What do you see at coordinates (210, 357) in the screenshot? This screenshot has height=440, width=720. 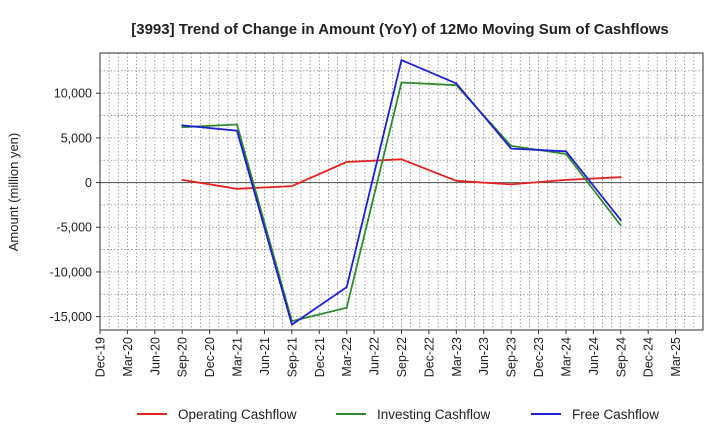 I see `x-tick-label: Dec-20` at bounding box center [210, 357].